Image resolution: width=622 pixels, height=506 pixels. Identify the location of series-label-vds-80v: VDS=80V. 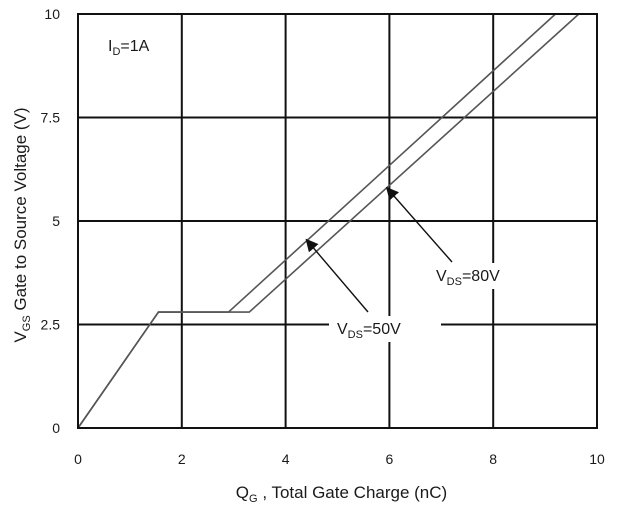
(468, 278).